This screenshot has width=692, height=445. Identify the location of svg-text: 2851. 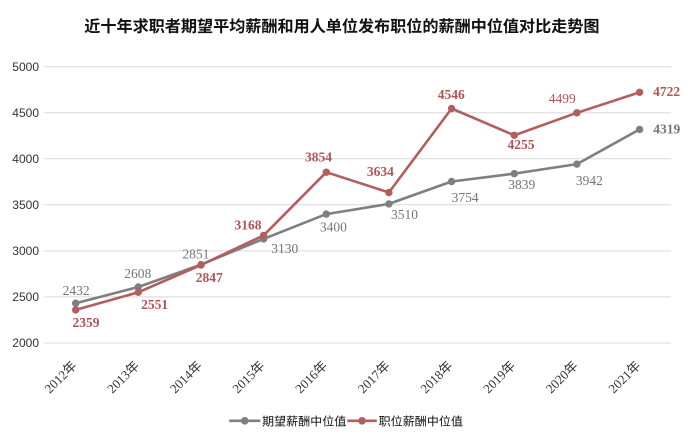
(195, 254).